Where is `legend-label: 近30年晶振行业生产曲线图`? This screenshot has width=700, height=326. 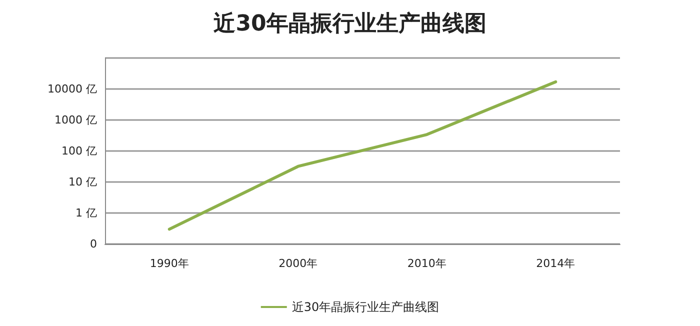
legend-label: 近30年晶振行业生产曲线图 is located at coordinates (366, 307).